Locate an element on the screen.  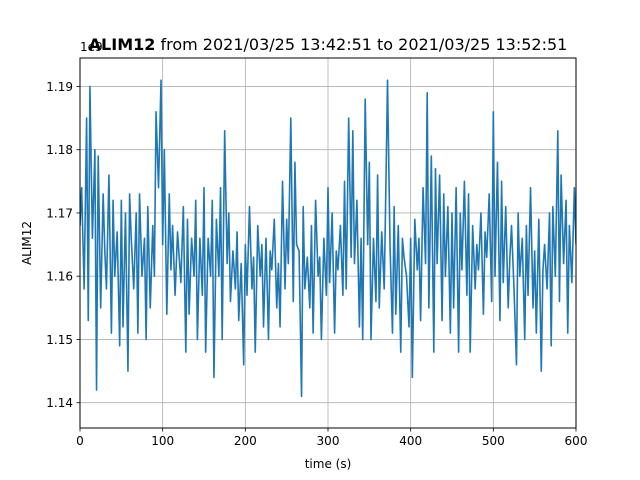
y-tick-label: 1.14 is located at coordinates (59, 403).